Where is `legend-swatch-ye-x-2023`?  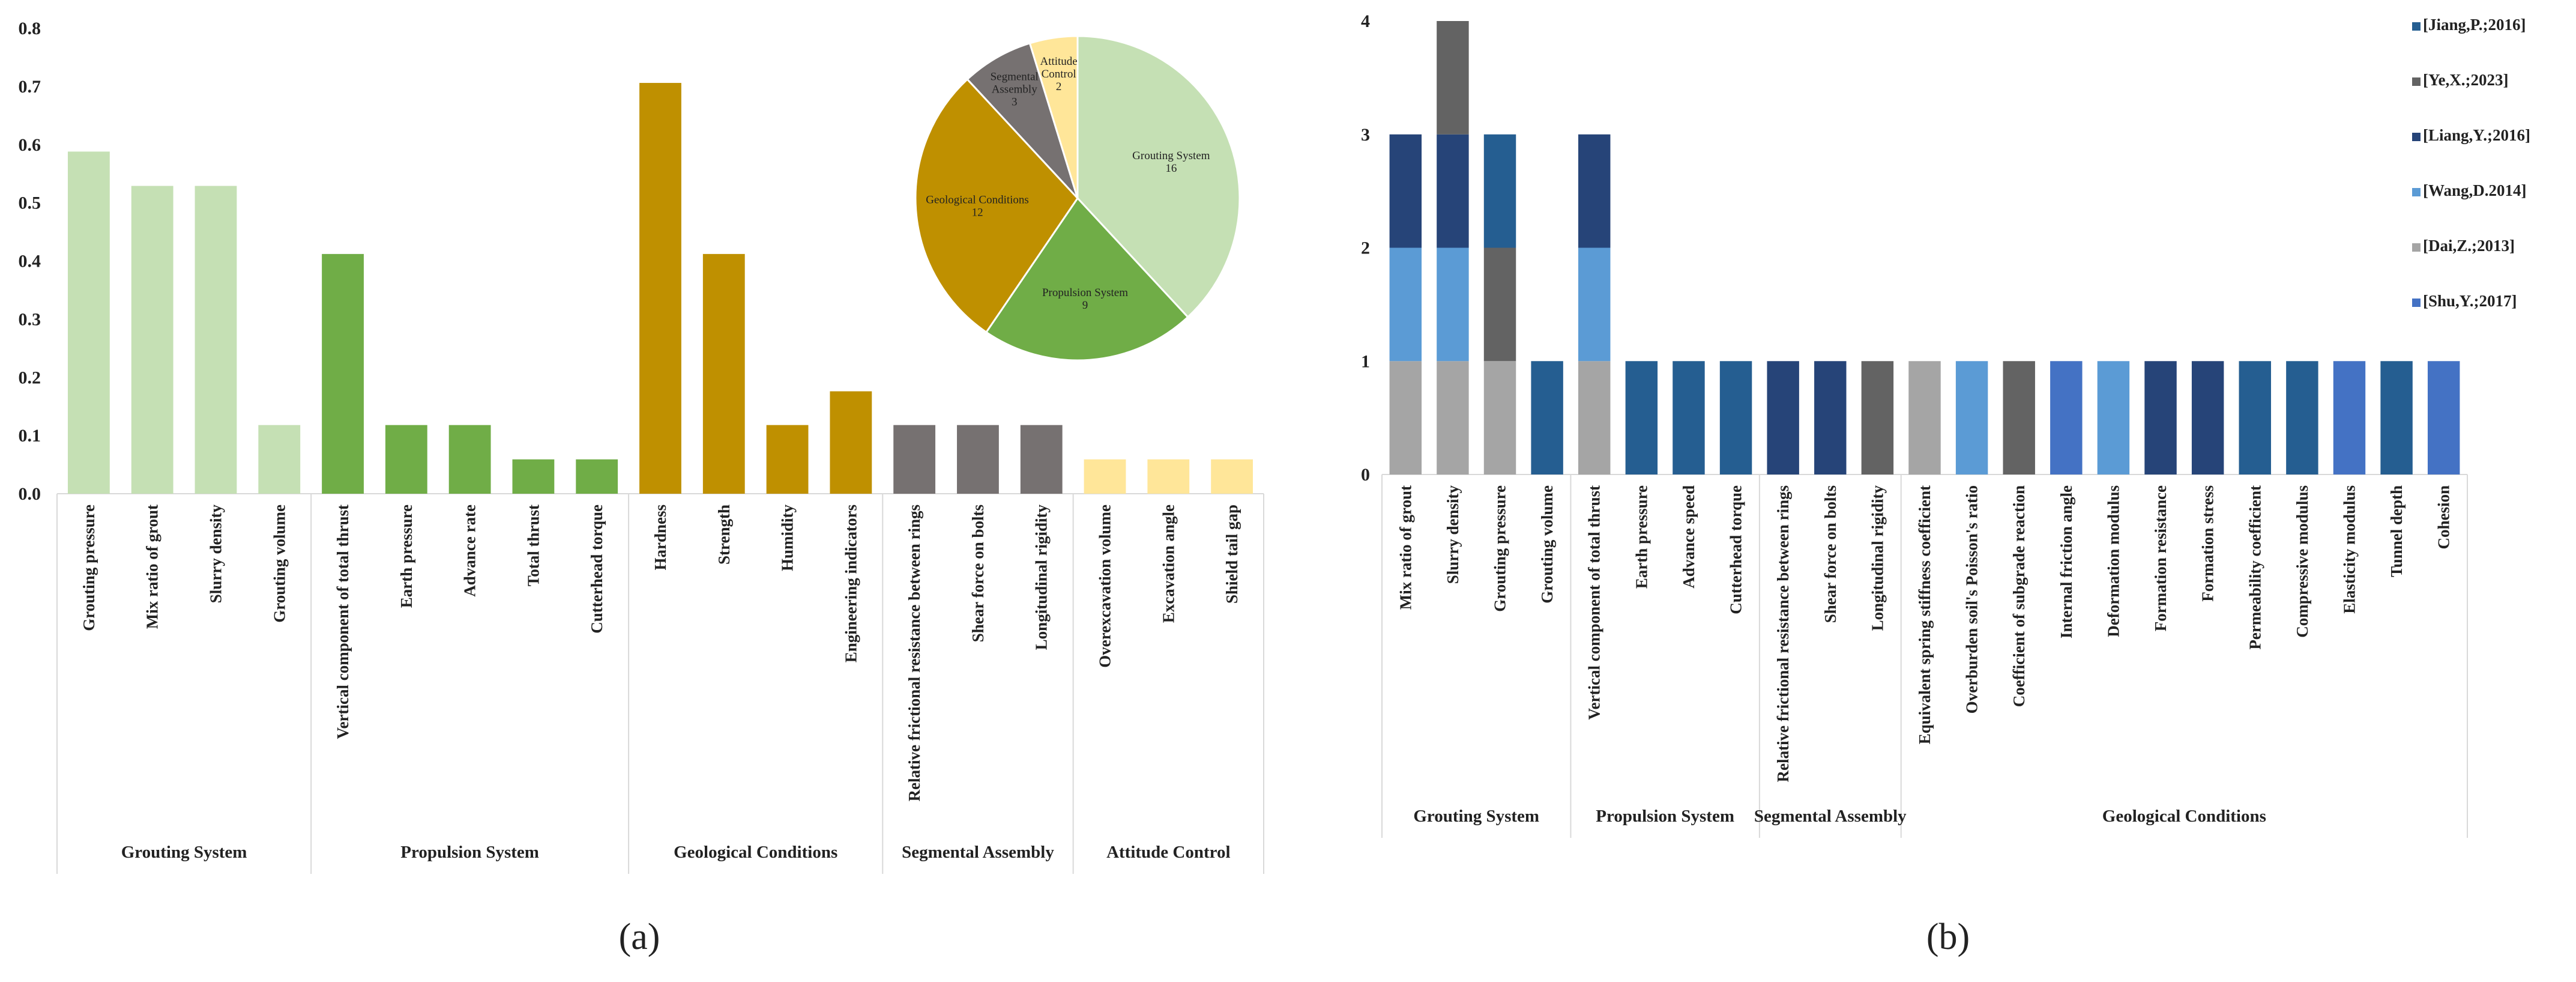
legend-swatch-ye-x-2023 is located at coordinates (2416, 81).